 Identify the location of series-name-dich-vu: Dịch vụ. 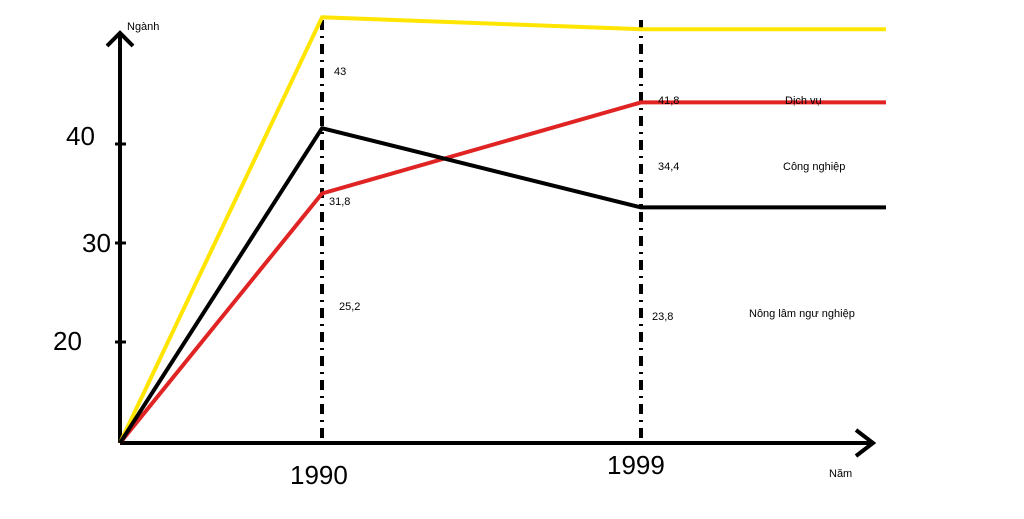
(803, 101).